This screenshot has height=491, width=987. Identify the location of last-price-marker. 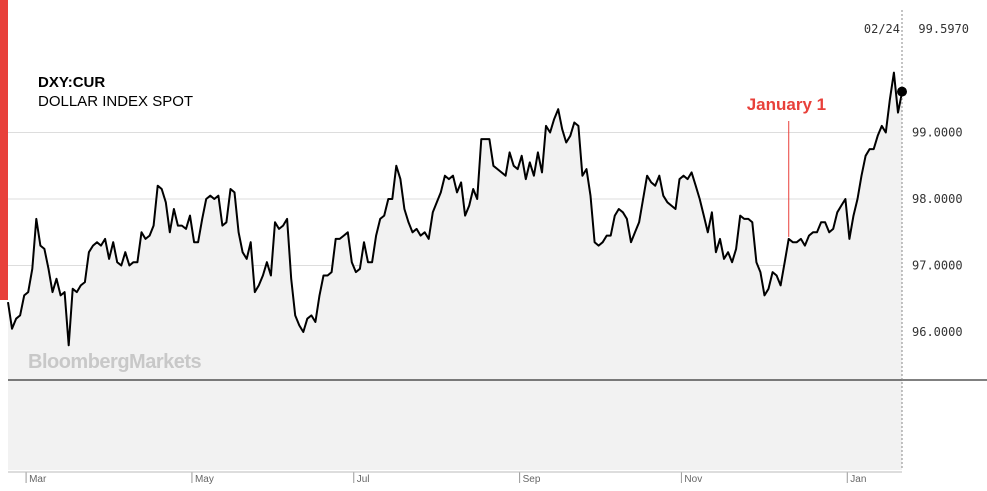
(902, 91).